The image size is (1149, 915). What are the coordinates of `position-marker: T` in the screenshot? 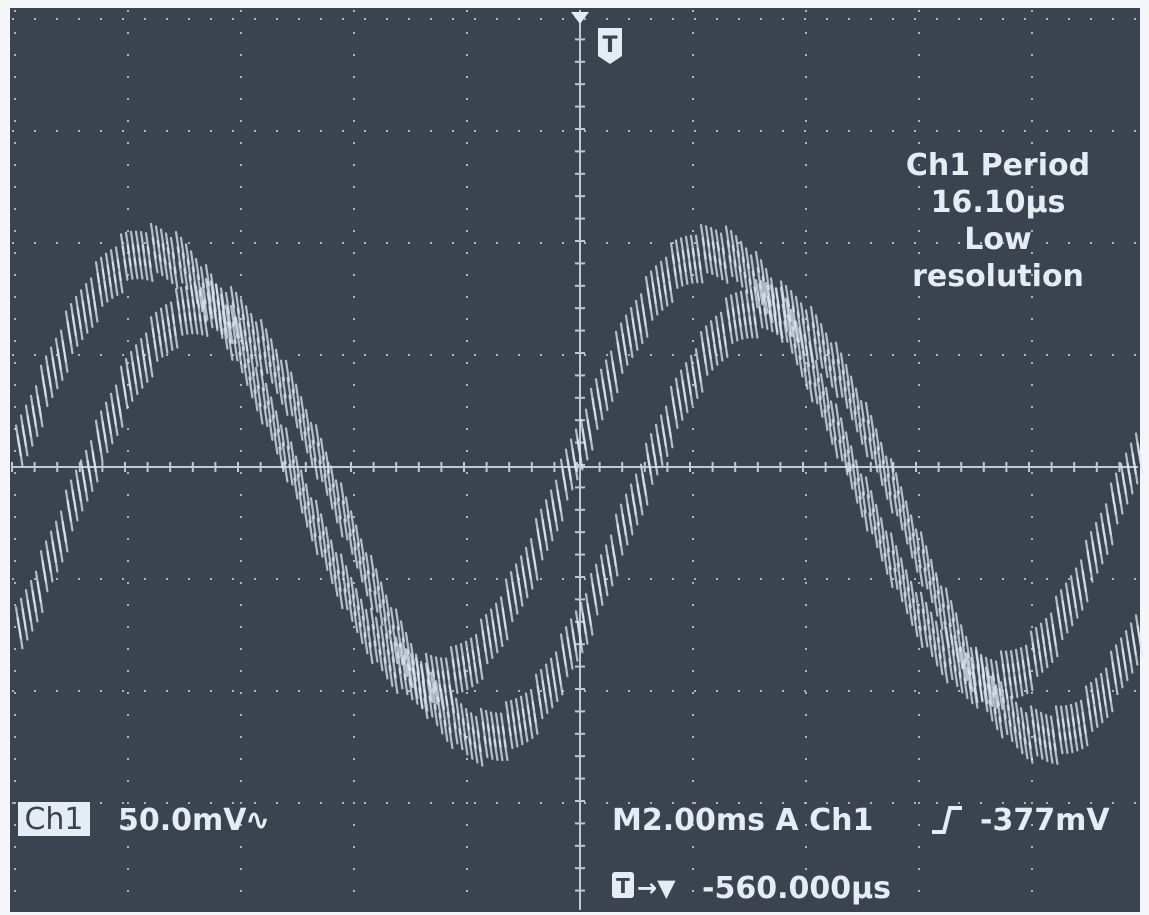 It's located at (623, 886).